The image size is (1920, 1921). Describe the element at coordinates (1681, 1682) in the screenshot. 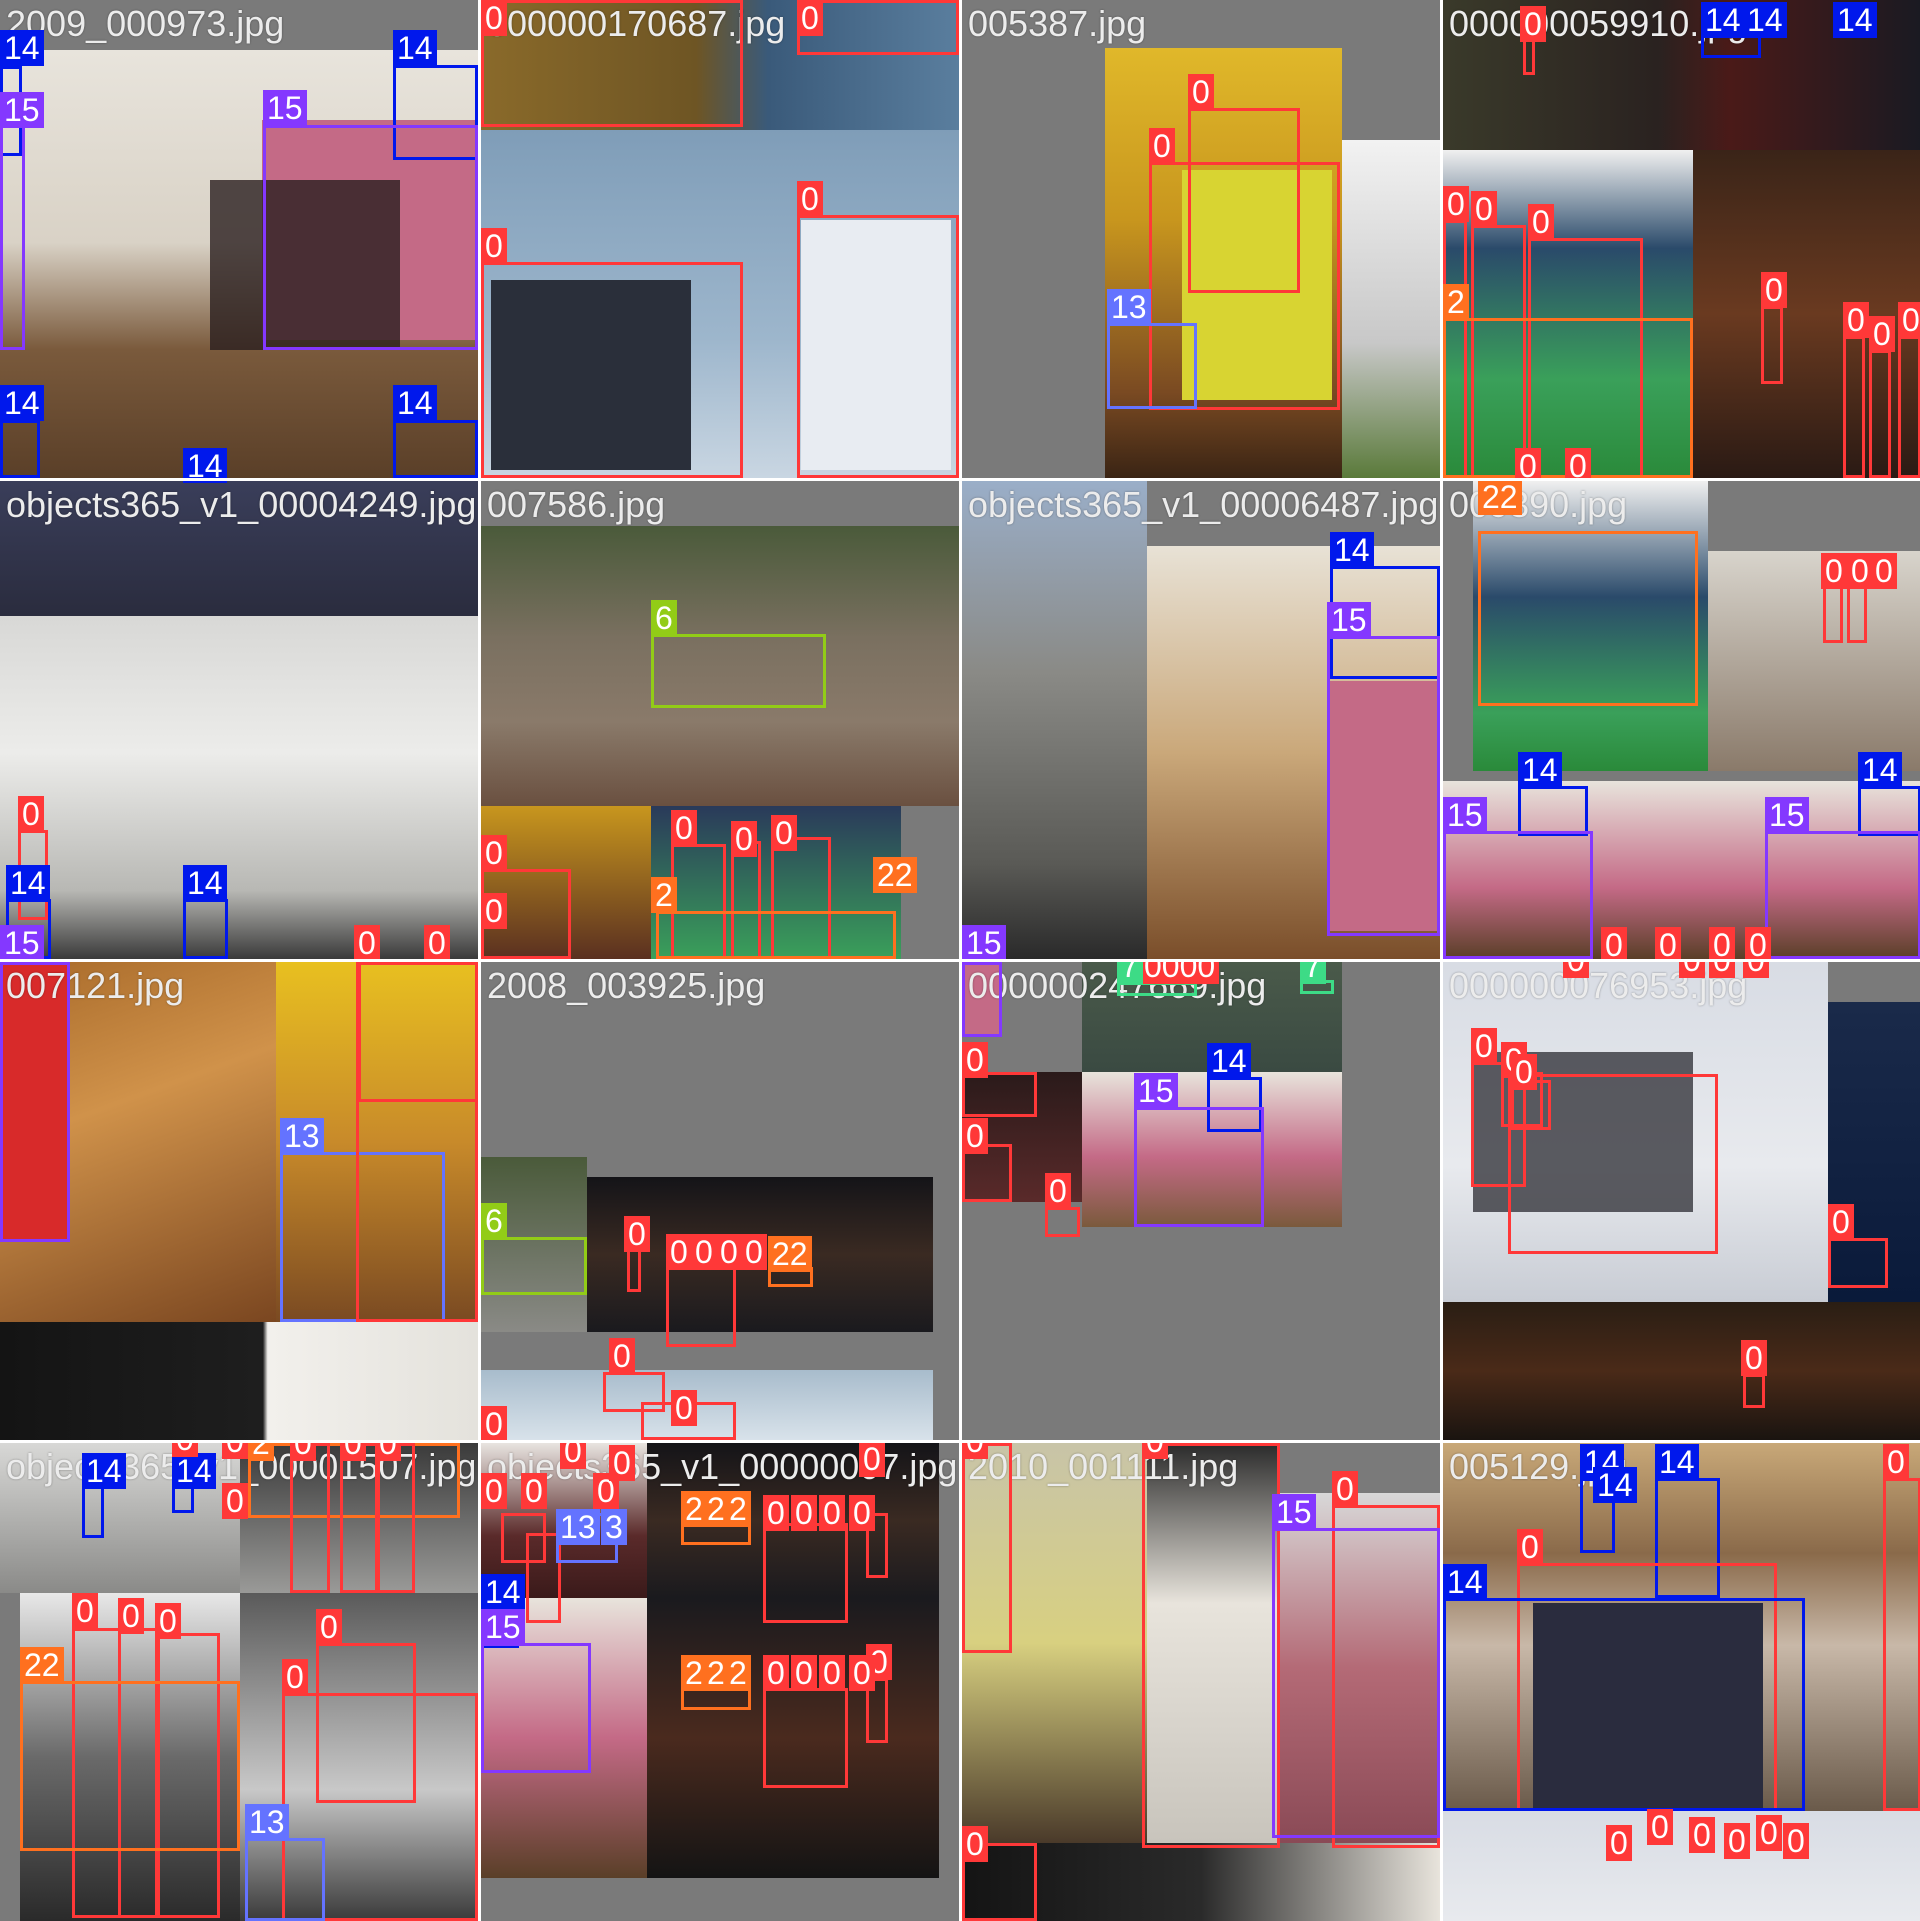

I see `tile-005129: 005129.jpg 14 14 14 0 14 0 0 0 0 0 0 0` at that location.